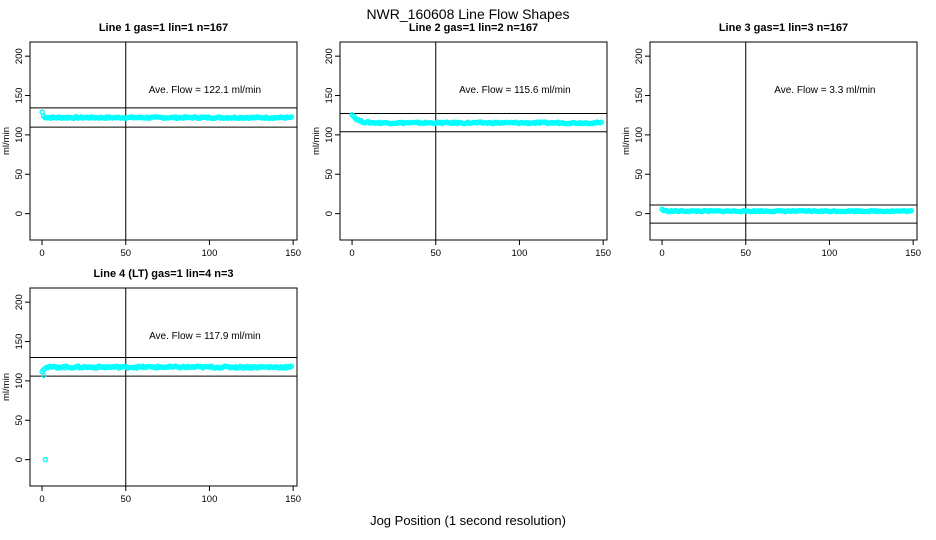 The height and width of the screenshot is (540, 936). What do you see at coordinates (473, 28) in the screenshot?
I see `subplot-title: Line 2 gas=1 lin=2 n=167` at bounding box center [473, 28].